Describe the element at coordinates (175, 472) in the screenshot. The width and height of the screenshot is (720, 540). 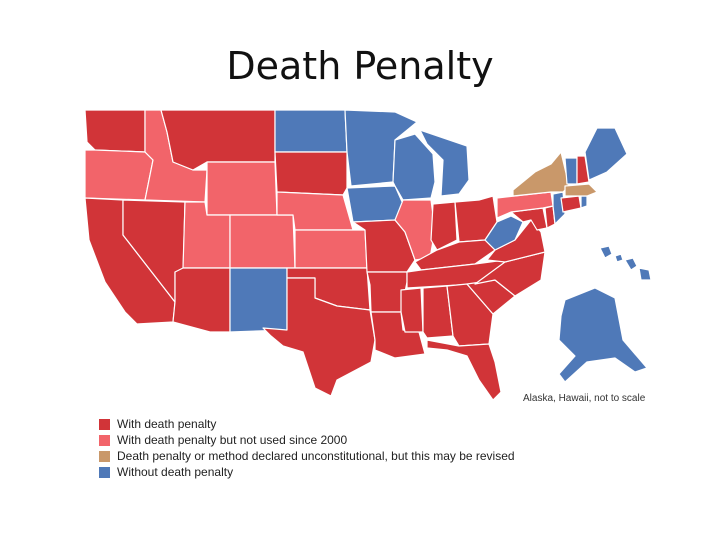
I see `legend-label: Without death penalty` at that location.